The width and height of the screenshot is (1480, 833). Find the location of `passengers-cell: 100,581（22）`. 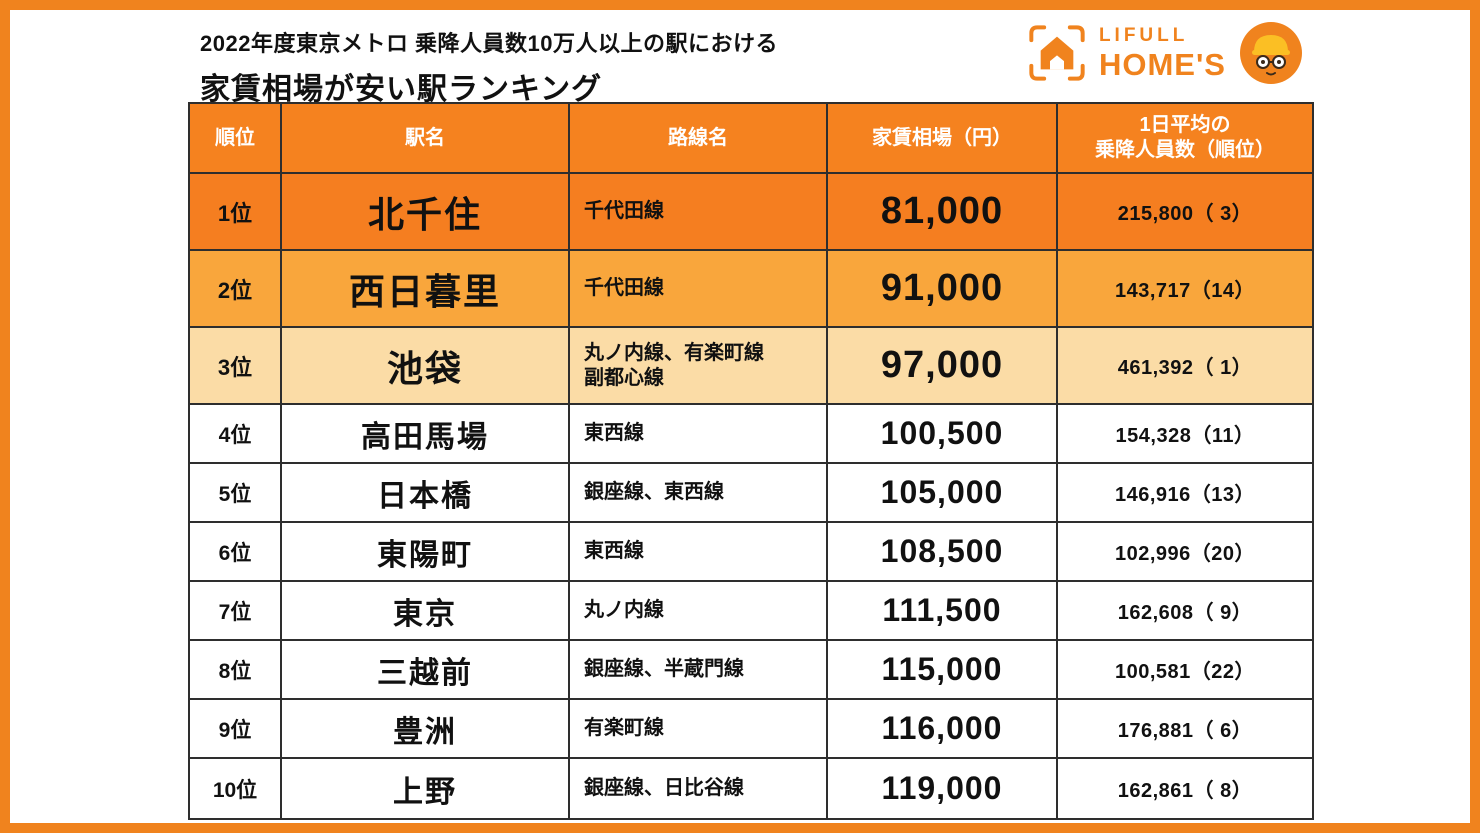

passengers-cell: 100,581（22） is located at coordinates (1185, 670).